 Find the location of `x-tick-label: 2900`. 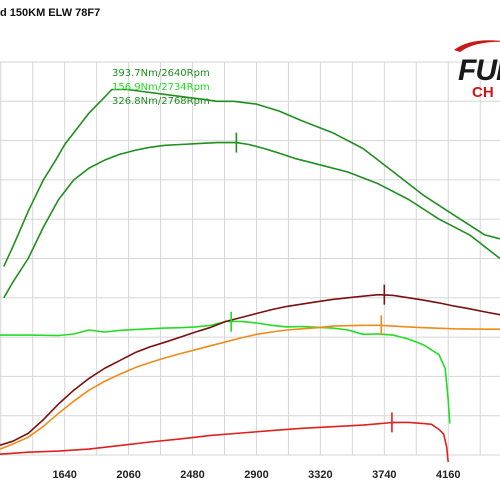

x-tick-label: 2900 is located at coordinates (256, 475).